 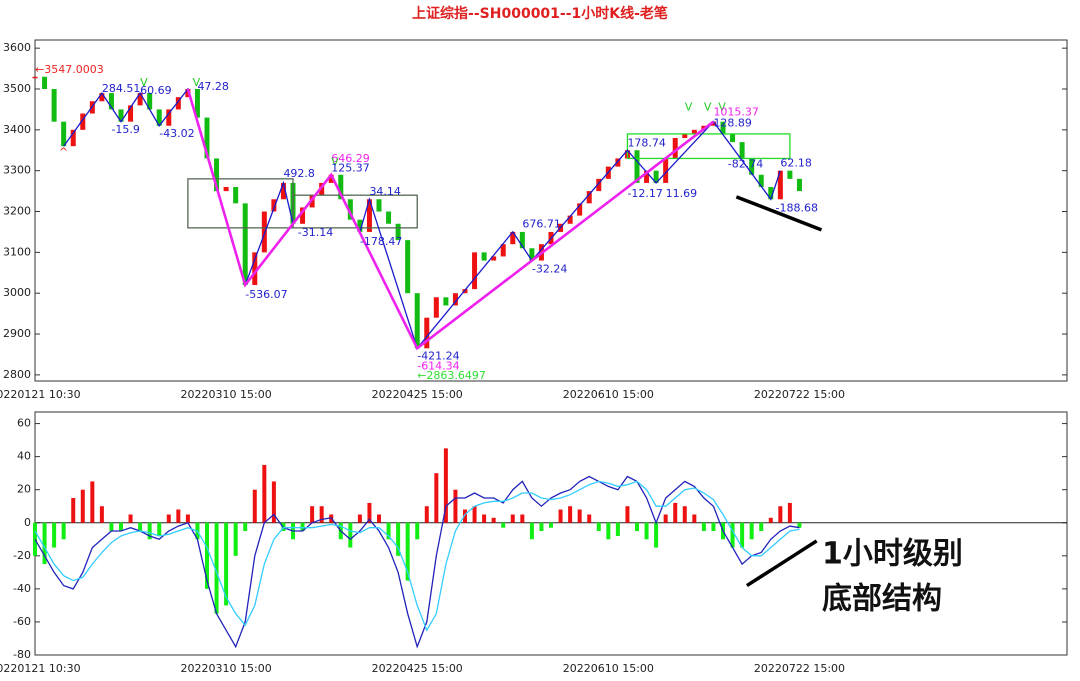 What do you see at coordinates (213, 86) in the screenshot?
I see `annotation: 47.28` at bounding box center [213, 86].